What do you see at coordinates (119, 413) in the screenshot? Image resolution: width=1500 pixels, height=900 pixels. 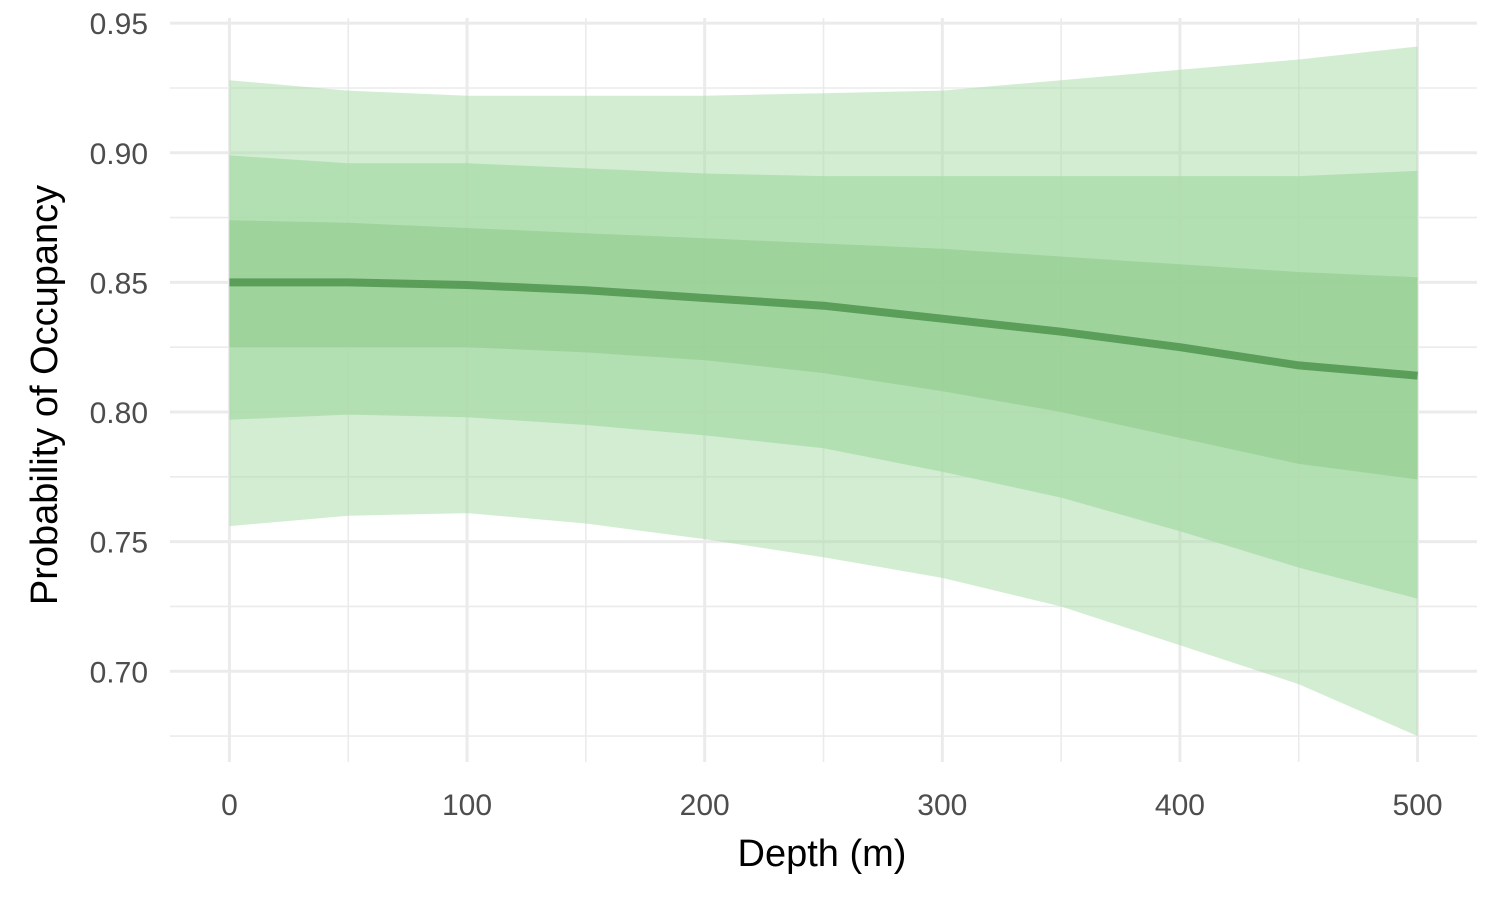 I see `y-tick-label: 0.80` at bounding box center [119, 413].